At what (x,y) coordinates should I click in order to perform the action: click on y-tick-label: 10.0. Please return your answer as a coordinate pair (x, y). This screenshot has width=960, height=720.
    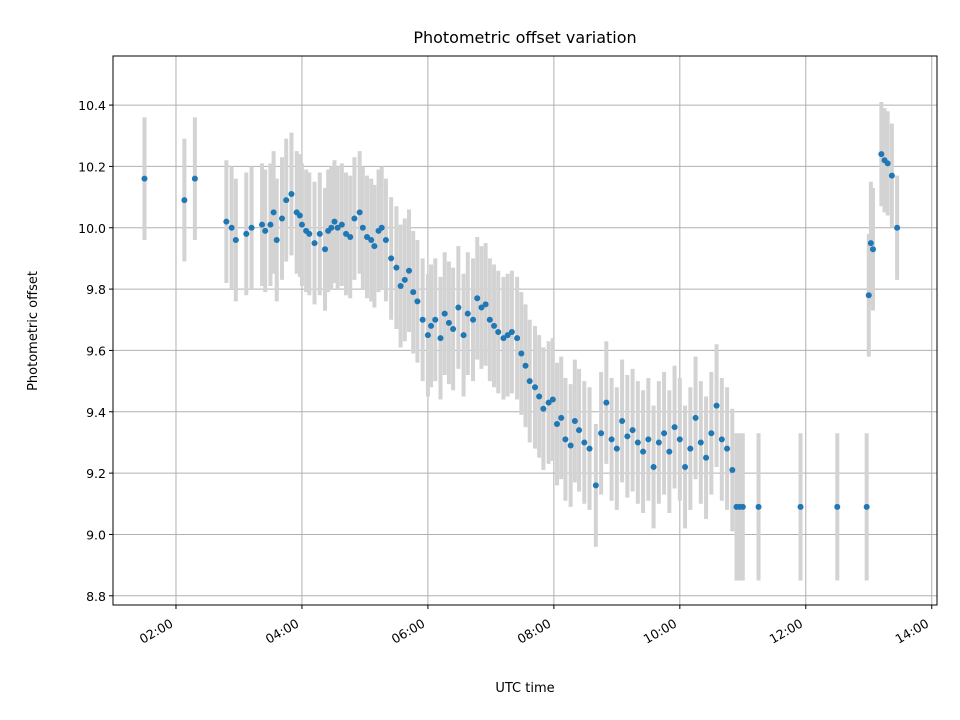
    Looking at the image, I should click on (92, 228).